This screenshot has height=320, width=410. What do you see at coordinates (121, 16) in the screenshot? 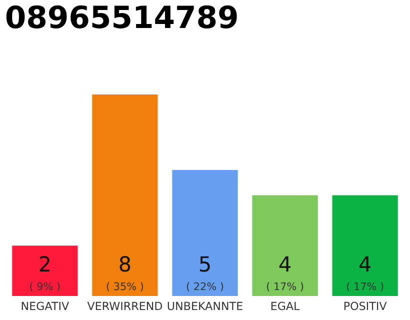
I see `chart-title: 08965514789` at bounding box center [121, 16].